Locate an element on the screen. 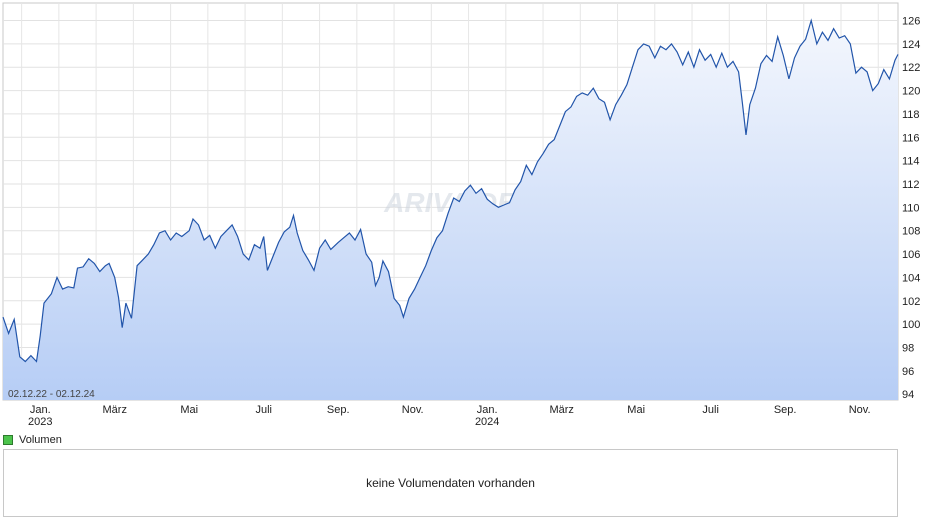 The height and width of the screenshot is (526, 940). y-tick-label: 126 is located at coordinates (911, 22).